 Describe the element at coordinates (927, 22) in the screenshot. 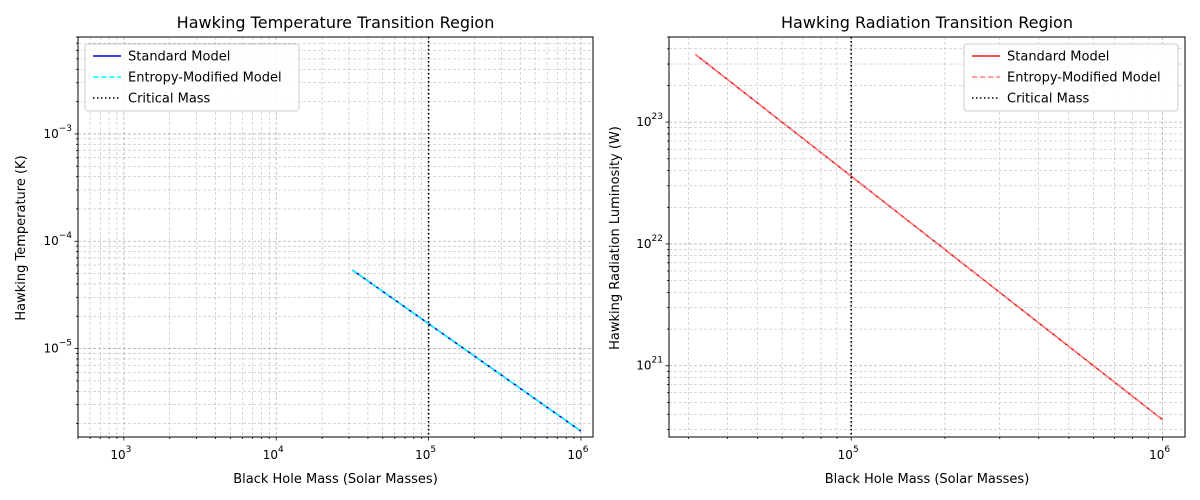

I see `chart-title: Hawking Radiation Transition Region` at that location.